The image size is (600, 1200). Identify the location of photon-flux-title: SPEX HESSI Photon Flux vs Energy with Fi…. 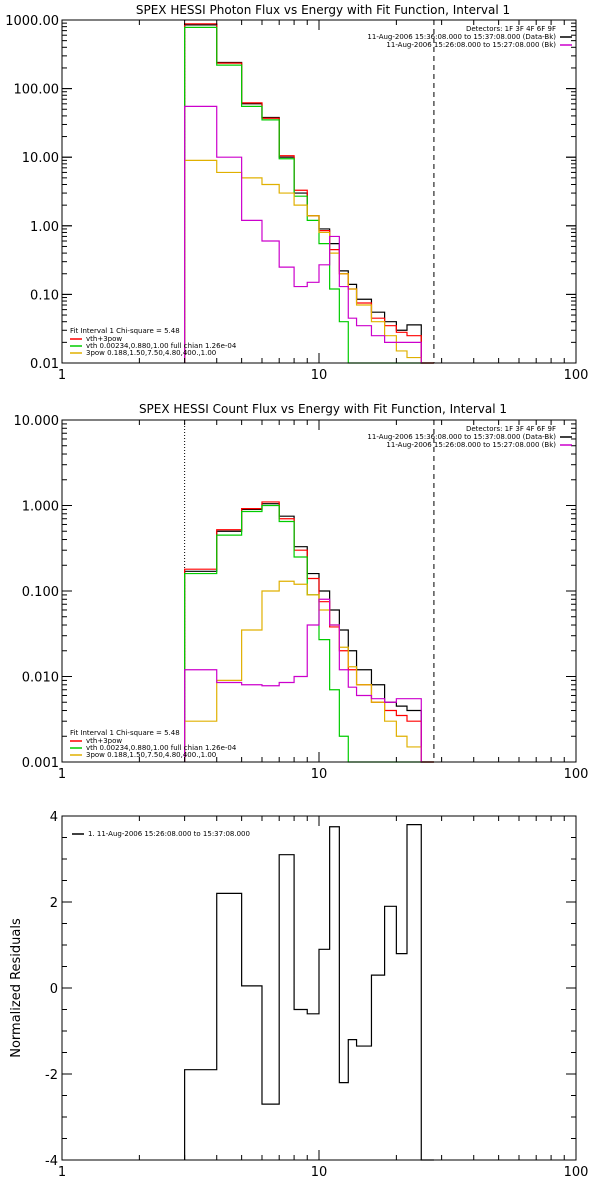
(323, 10).